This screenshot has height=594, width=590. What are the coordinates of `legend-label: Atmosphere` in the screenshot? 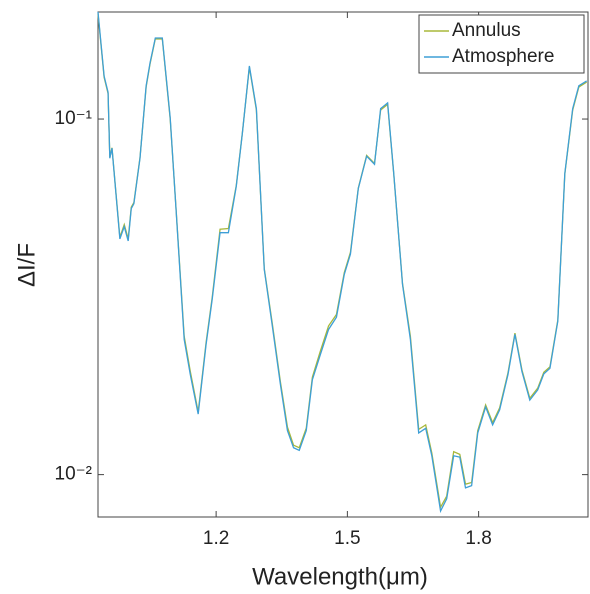 It's located at (503, 56).